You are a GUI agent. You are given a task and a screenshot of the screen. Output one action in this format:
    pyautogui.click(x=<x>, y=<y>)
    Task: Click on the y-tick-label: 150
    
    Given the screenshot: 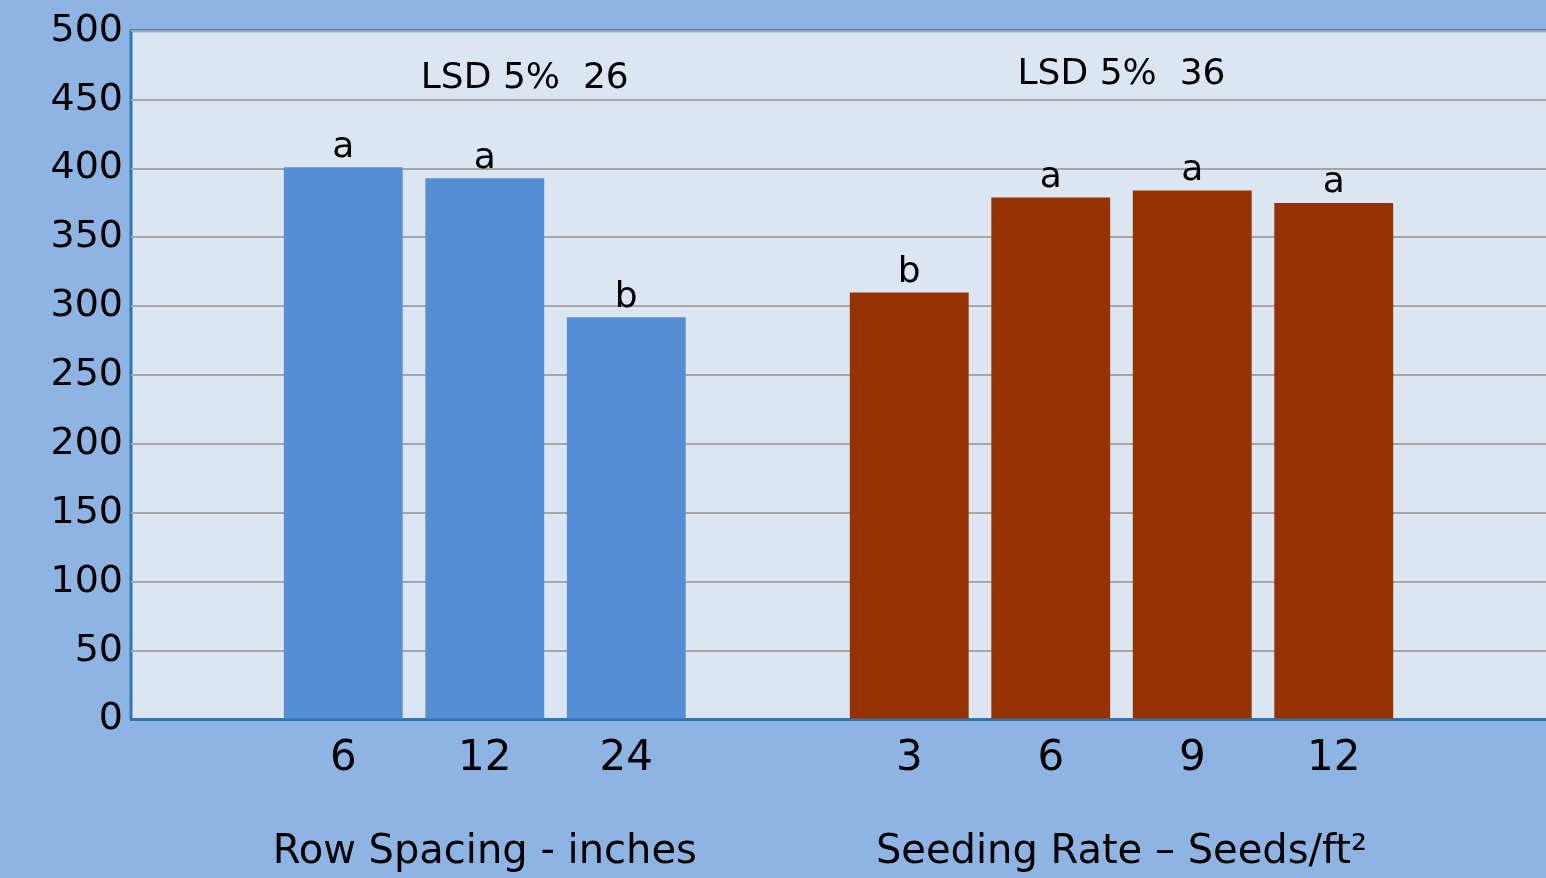 What is the action you would take?
    pyautogui.click(x=86, y=509)
    